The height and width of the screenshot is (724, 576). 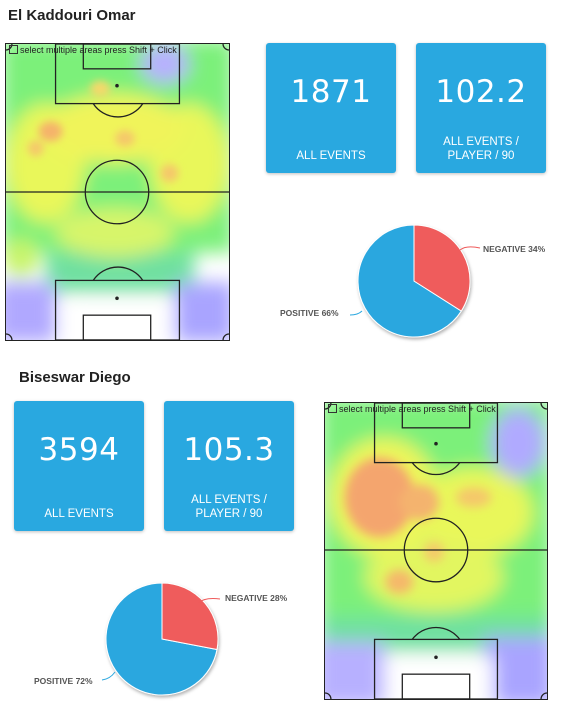 I want to click on positive-label: POSITIVE 66%, so click(x=309, y=313).